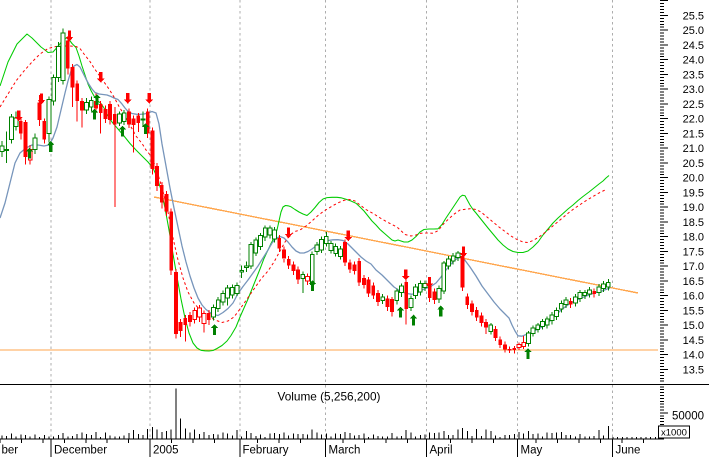 The width and height of the screenshot is (709, 462). What do you see at coordinates (693, 208) in the screenshot?
I see `svg-text: 19.0` at bounding box center [693, 208].